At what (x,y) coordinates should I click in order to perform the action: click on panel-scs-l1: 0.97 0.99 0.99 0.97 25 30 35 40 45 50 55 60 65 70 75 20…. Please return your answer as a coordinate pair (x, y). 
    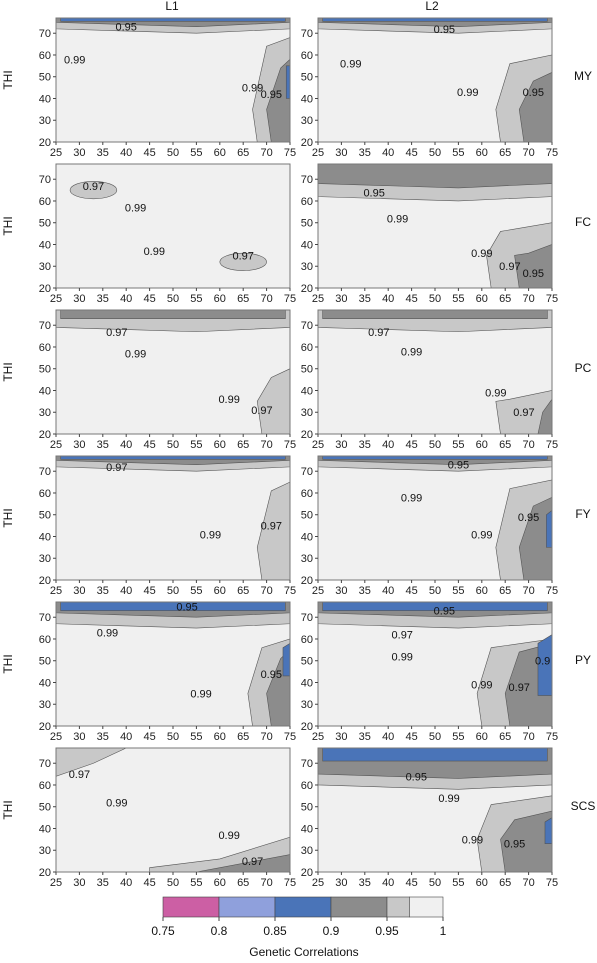
    Looking at the image, I should click on (148, 818).